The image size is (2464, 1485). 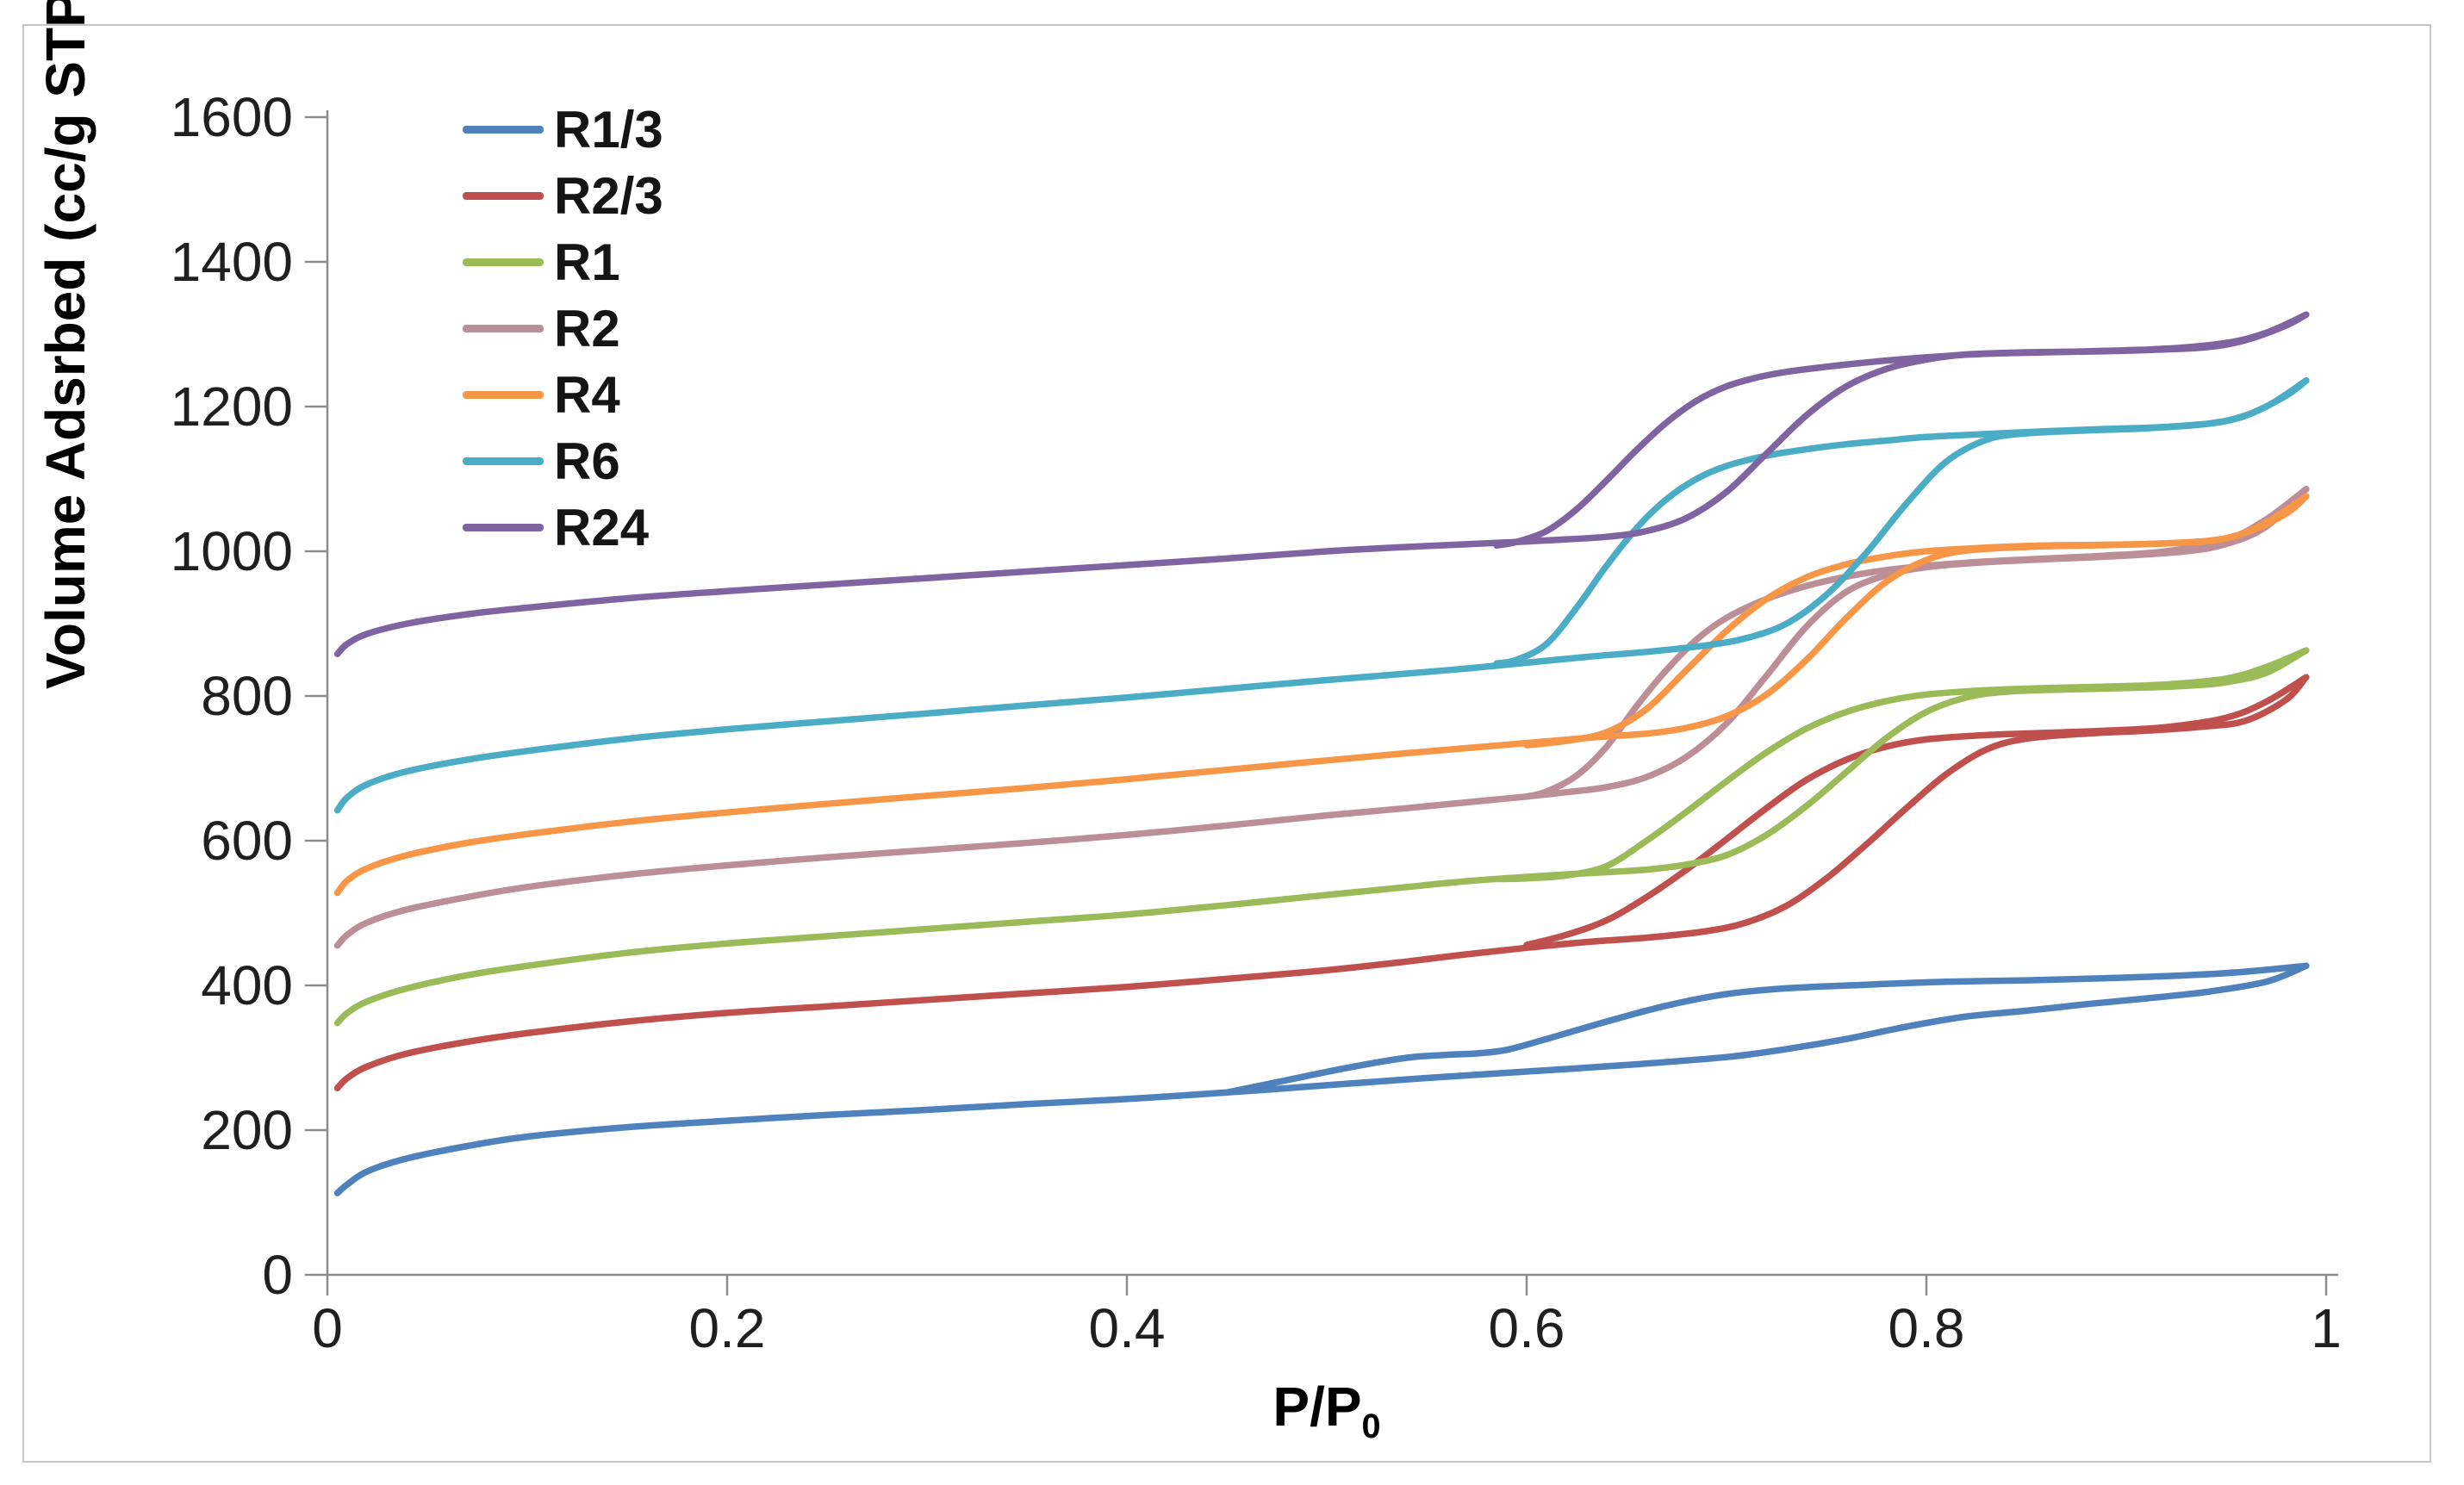 I want to click on legend-item-r24: R24, so click(x=563, y=527).